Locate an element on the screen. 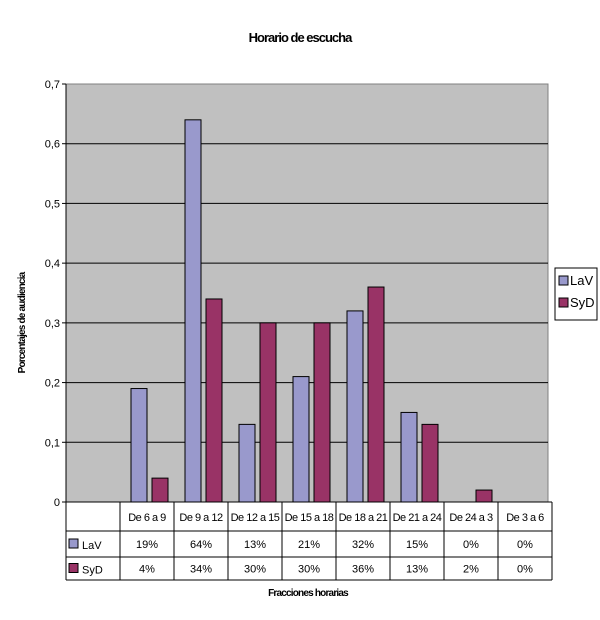  y-tick-label: 0,2 is located at coordinates (52, 384).